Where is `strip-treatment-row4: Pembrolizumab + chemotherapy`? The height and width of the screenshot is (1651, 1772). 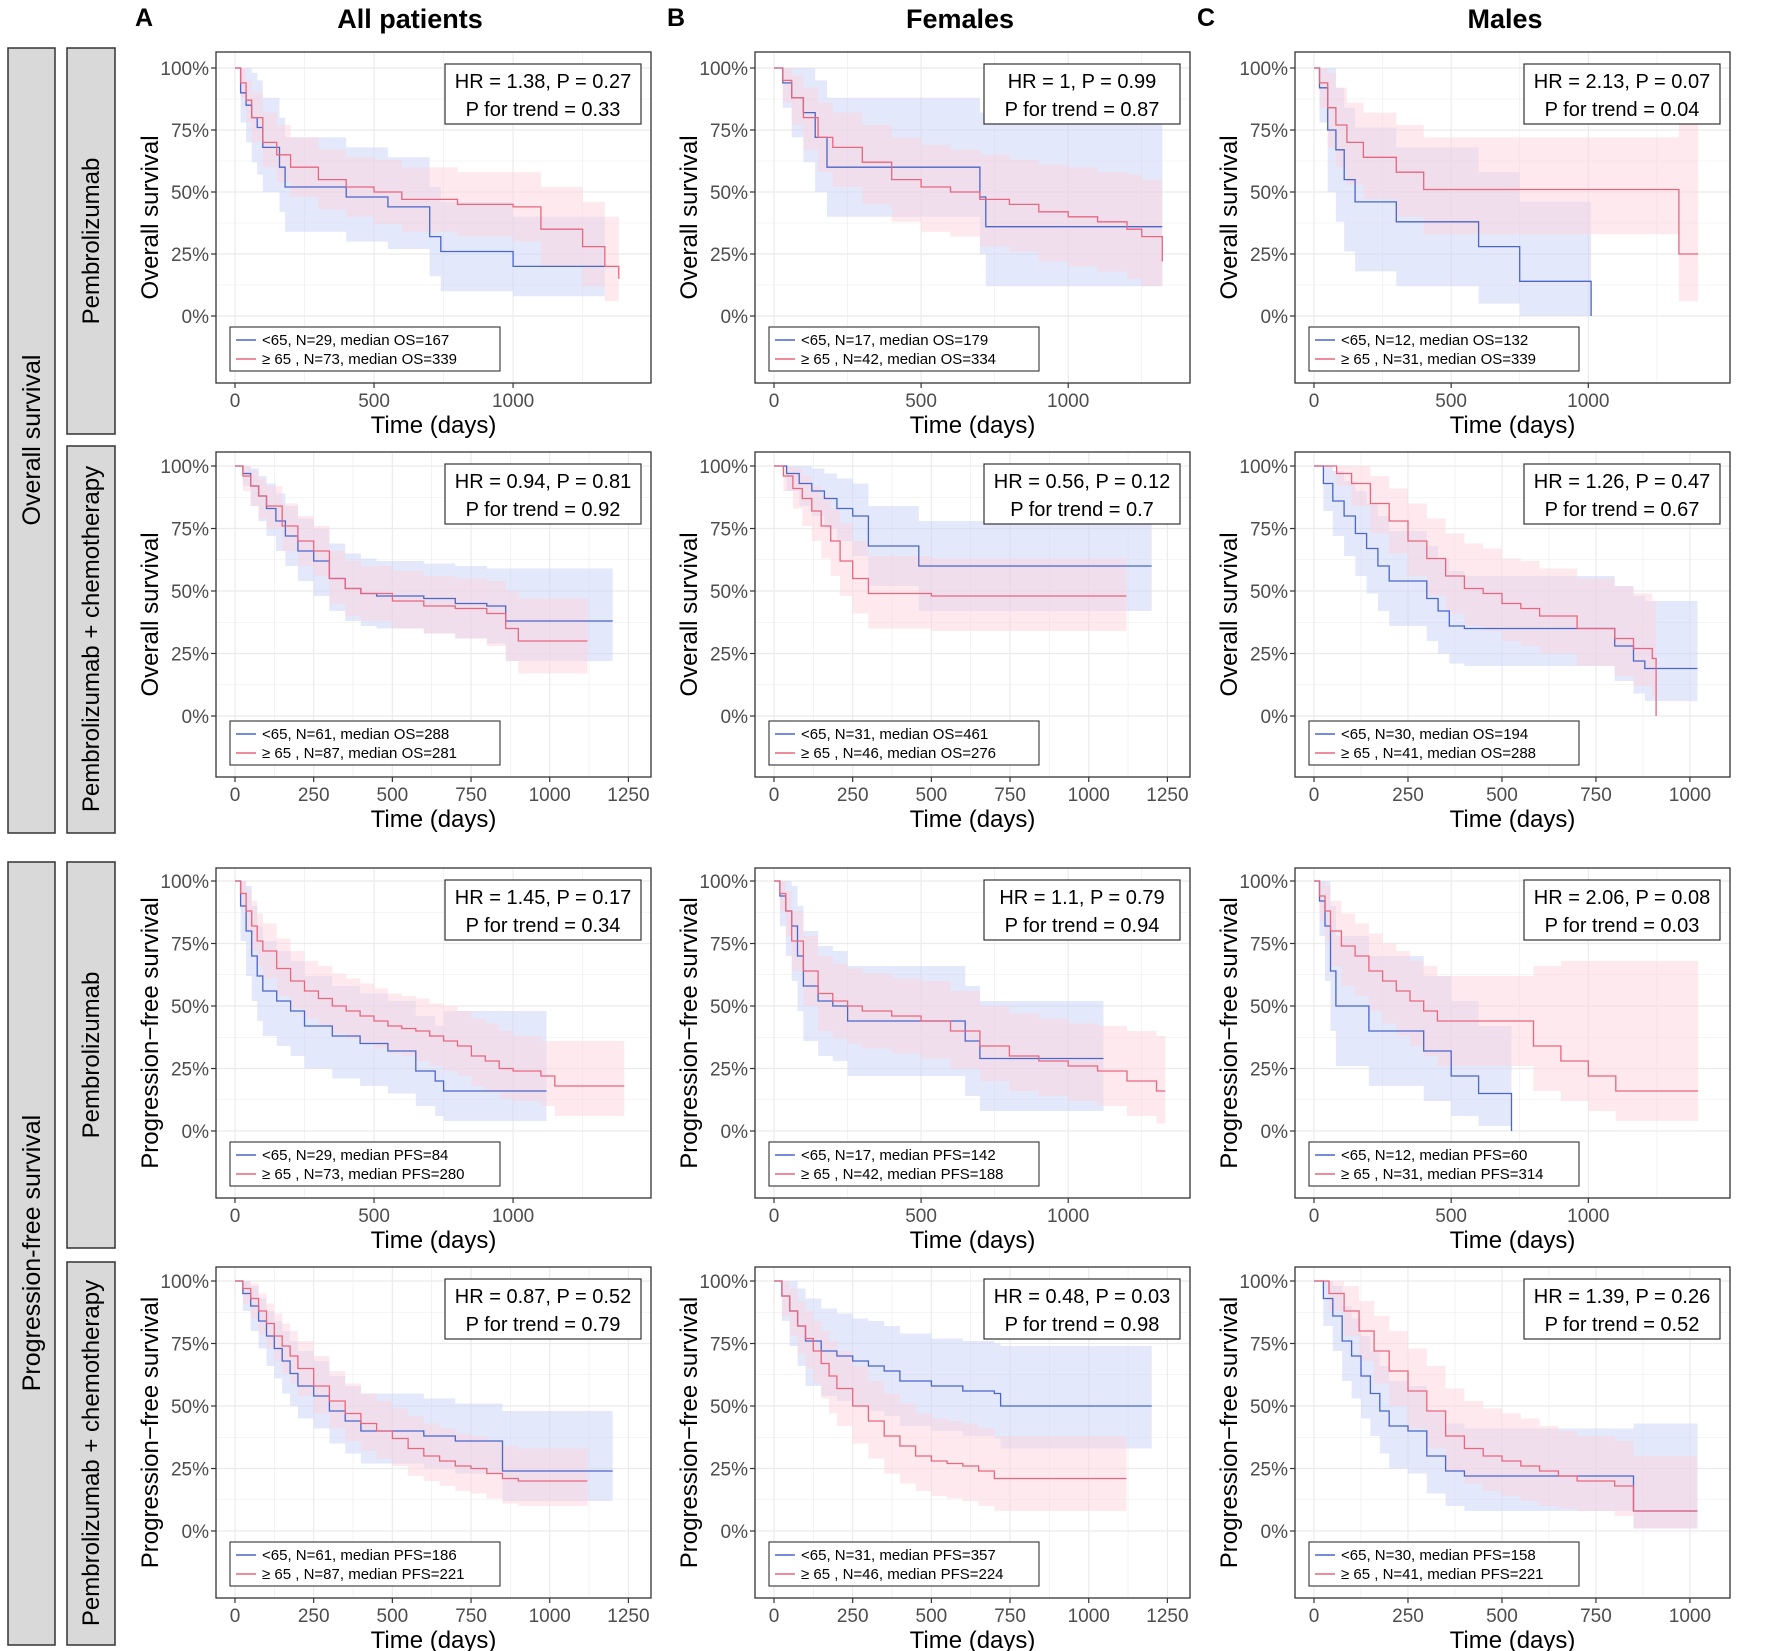 strip-treatment-row4: Pembrolizumab + chemotherapy is located at coordinates (91, 1453).